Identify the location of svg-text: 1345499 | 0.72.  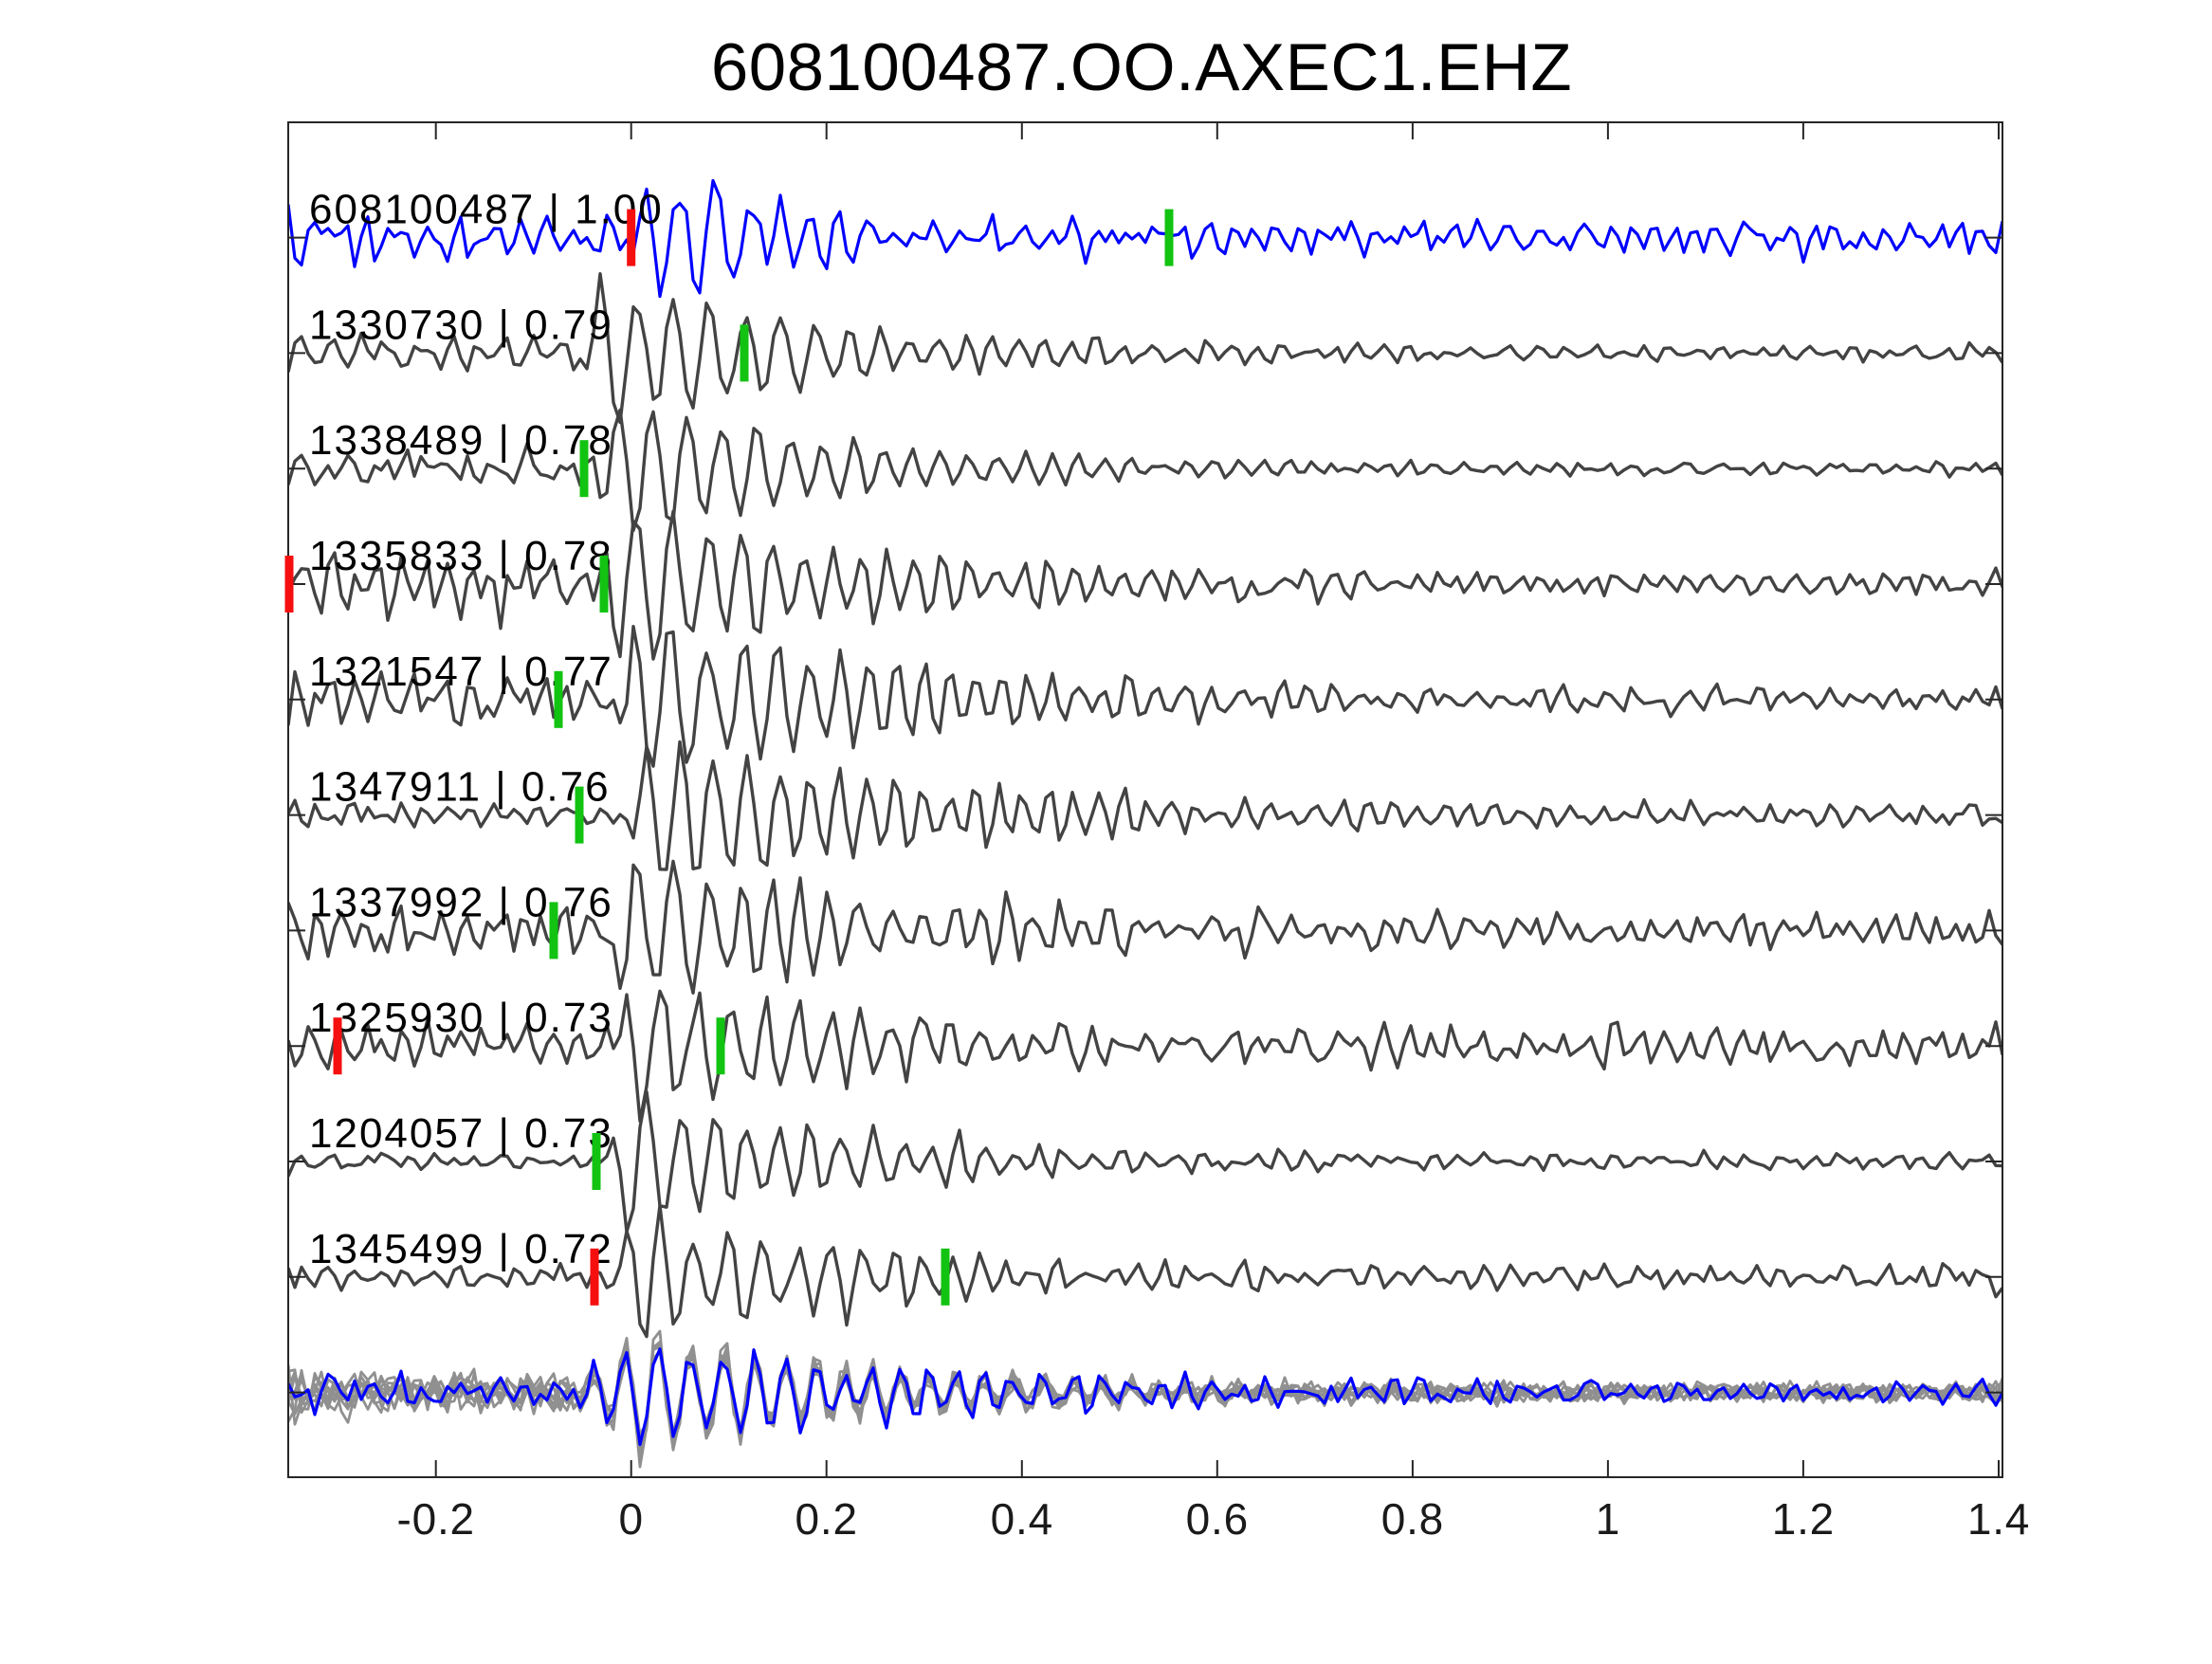
(461, 1249).